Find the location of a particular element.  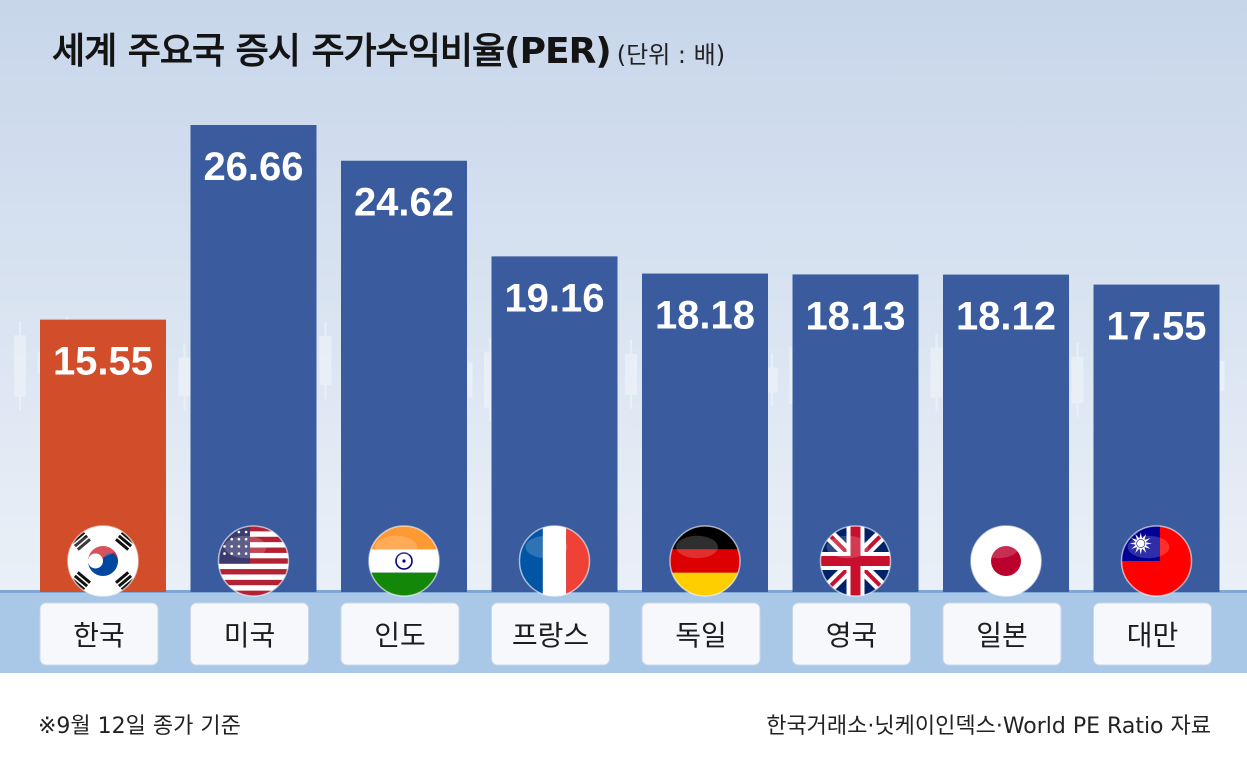

value-label: 15.55 is located at coordinates (103, 362).